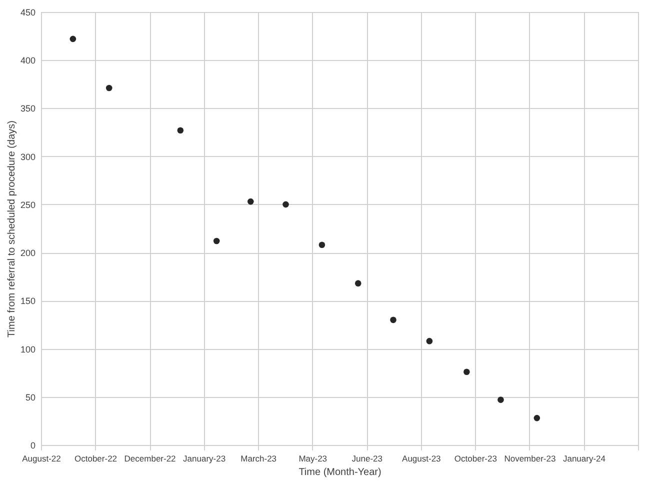 Image resolution: width=669 pixels, height=486 pixels. Describe the element at coordinates (28, 109) in the screenshot. I see `y-tick-label: 350` at that location.